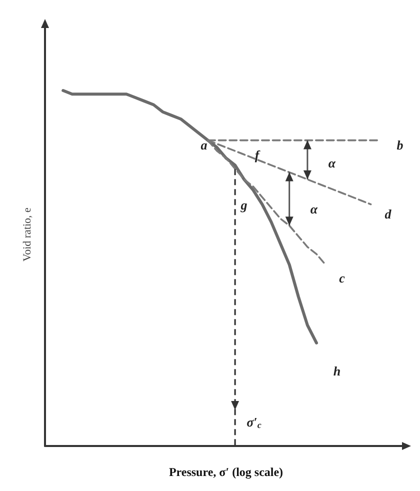 Image resolution: width=420 pixels, height=491 pixels. Describe the element at coordinates (226, 472) in the screenshot. I see `x-axis-title: Pressure, σ′ (log scale)` at that location.